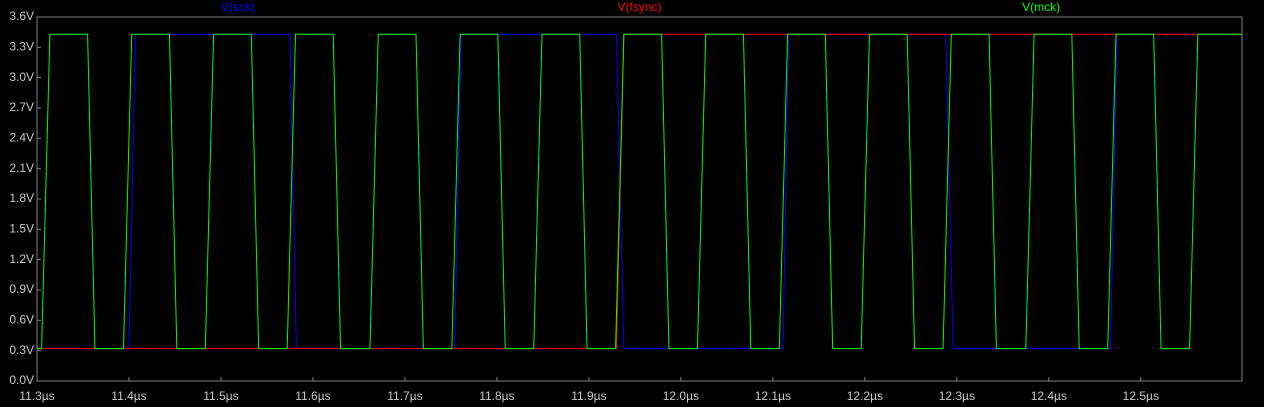 This screenshot has width=1264, height=407. I want to click on y-tick-label: 1.2V, so click(21, 259).